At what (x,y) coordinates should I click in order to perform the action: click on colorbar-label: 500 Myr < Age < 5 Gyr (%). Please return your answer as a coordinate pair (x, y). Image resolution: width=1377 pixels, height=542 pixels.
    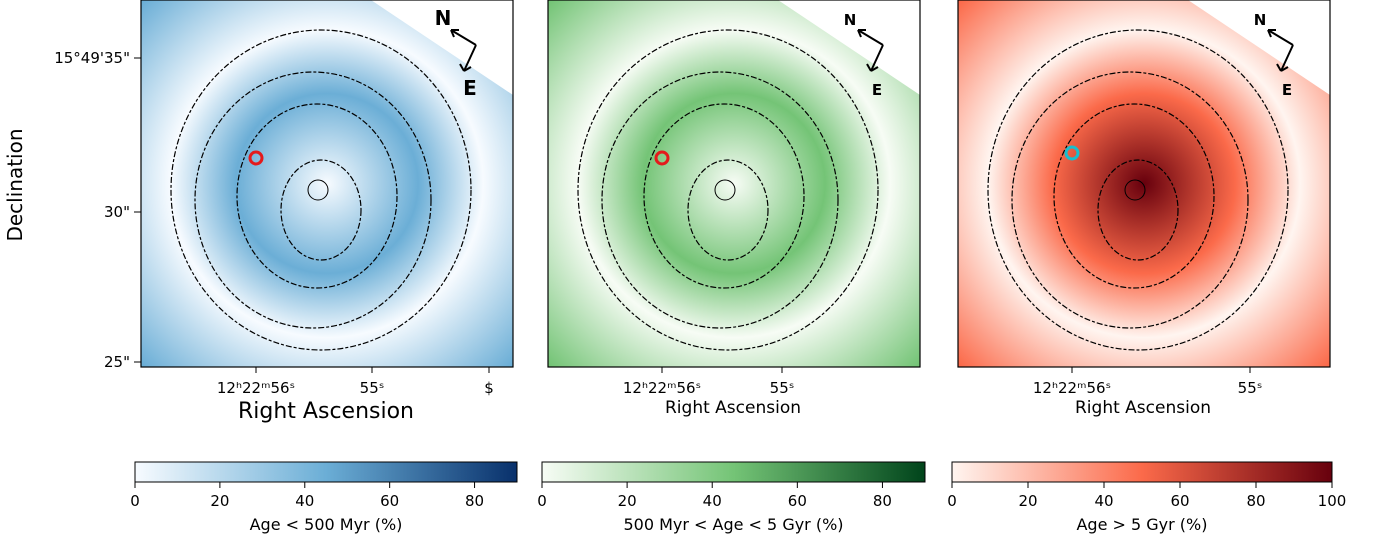
    Looking at the image, I should click on (733, 524).